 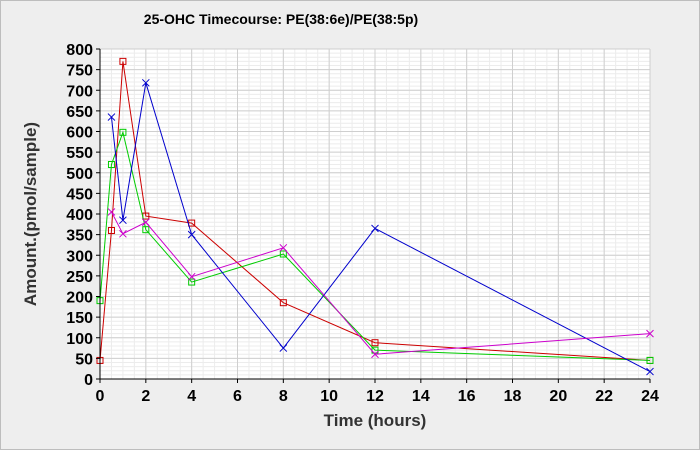 I want to click on y-tick-label: 300, so click(x=79, y=256).